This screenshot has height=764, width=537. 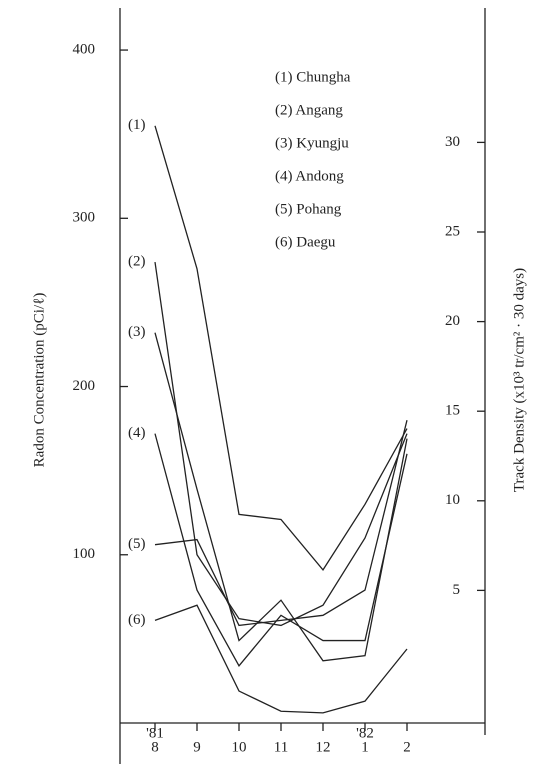 What do you see at coordinates (84, 218) in the screenshot?
I see `y-tick-label: 300` at bounding box center [84, 218].